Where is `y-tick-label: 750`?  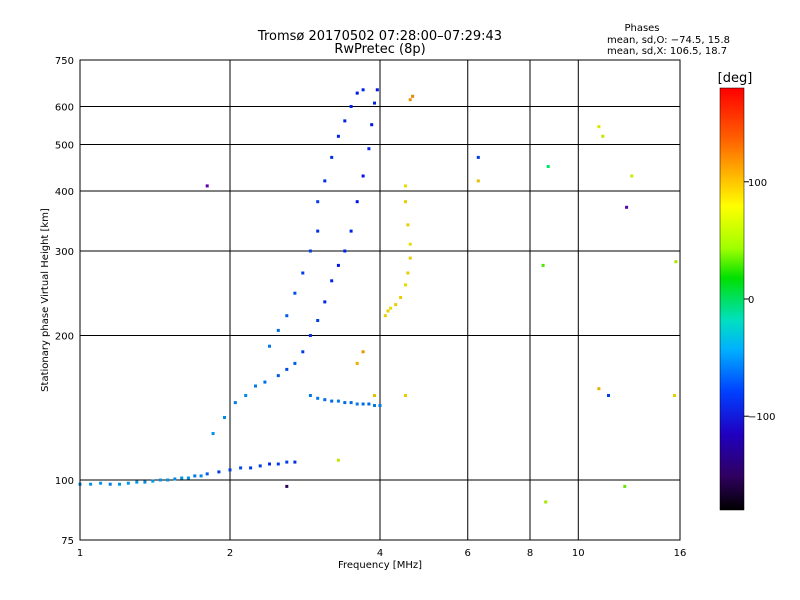 y-tick-label: 750 is located at coordinates (64, 61).